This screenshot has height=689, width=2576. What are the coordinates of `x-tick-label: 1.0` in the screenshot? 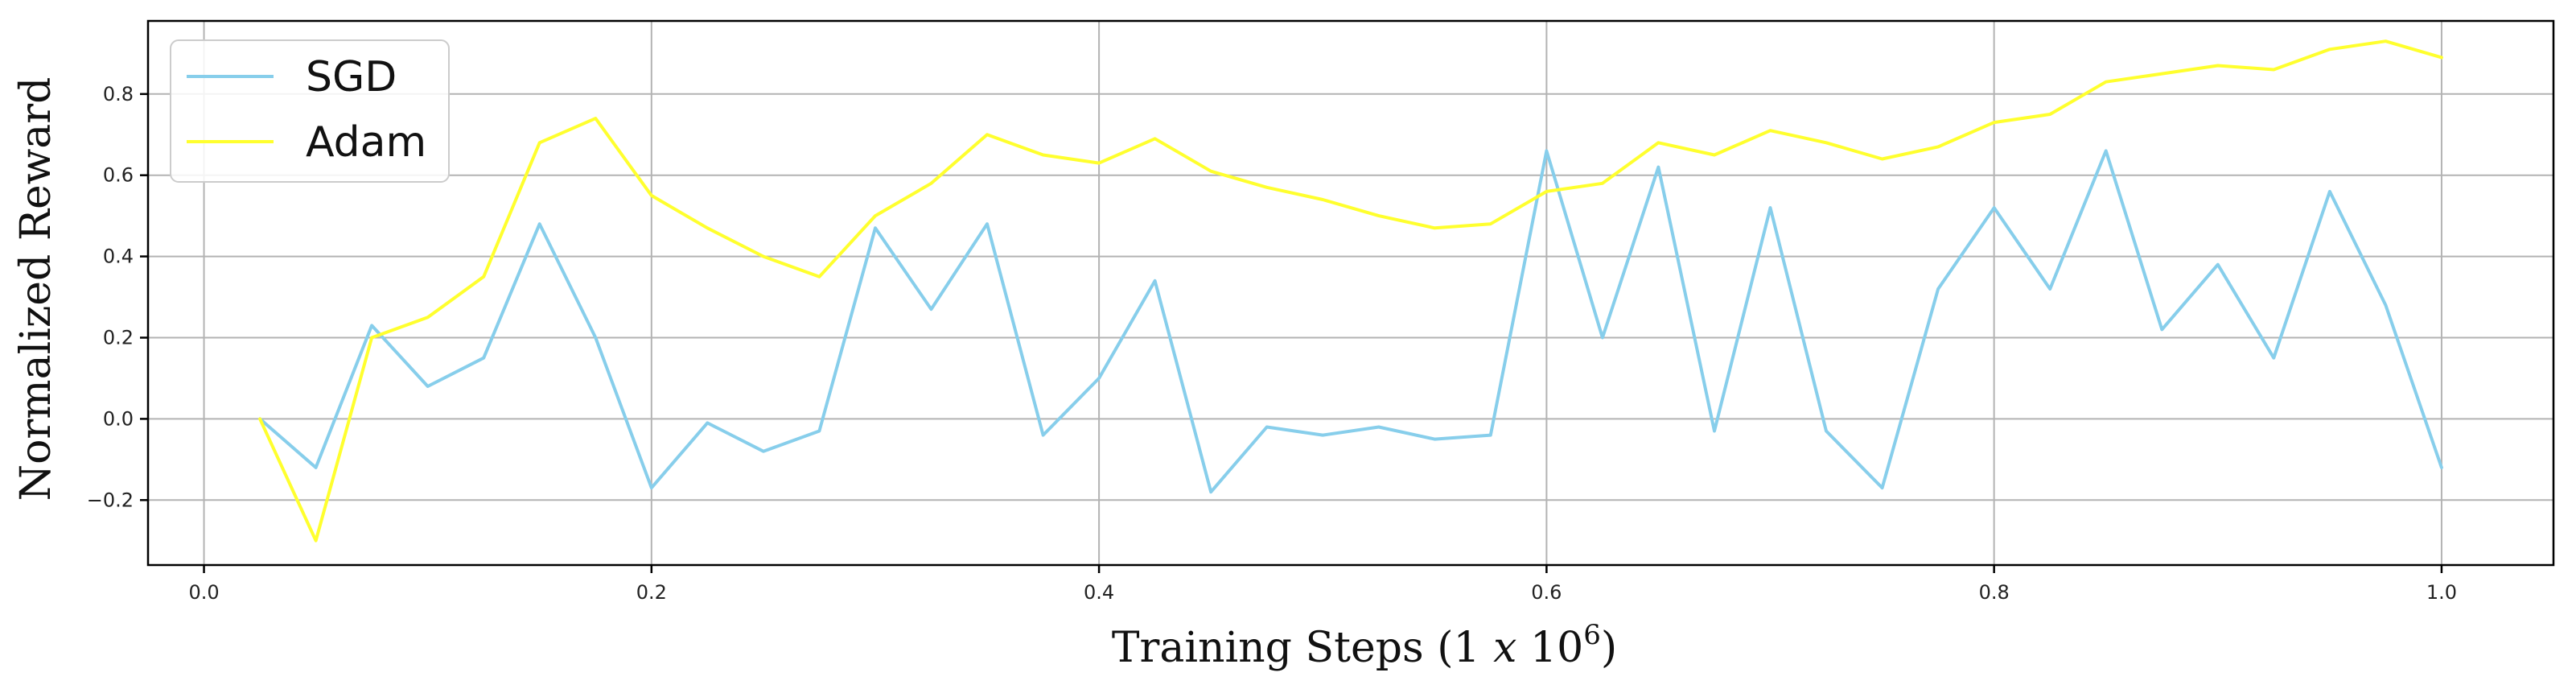 It's located at (2441, 593).